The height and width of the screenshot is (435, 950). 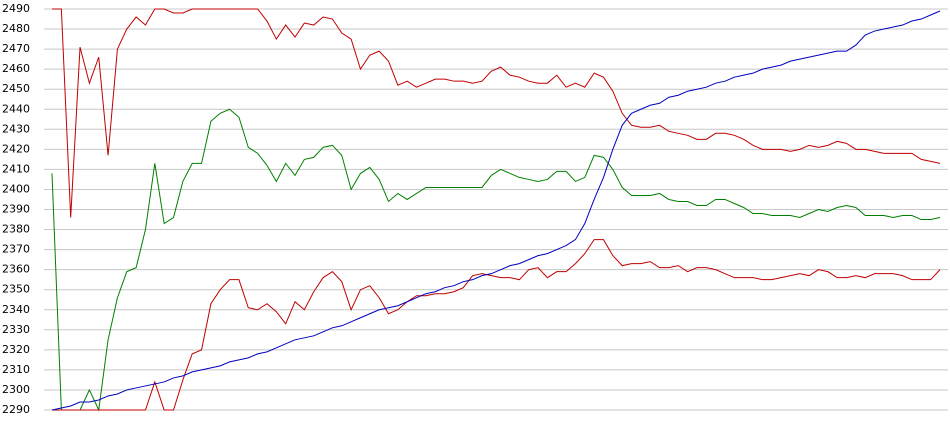 I want to click on y-tick-label: 2300, so click(x=16, y=389).